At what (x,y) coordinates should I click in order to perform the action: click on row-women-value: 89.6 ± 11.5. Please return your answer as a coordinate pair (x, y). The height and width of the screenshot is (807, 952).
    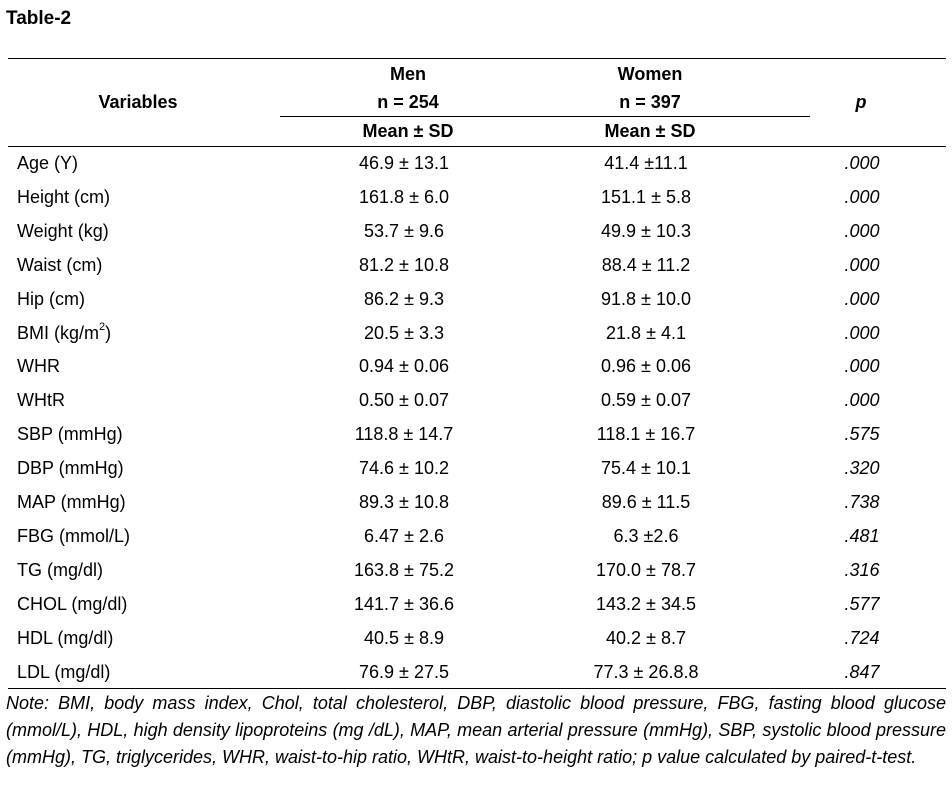
    Looking at the image, I should click on (646, 502).